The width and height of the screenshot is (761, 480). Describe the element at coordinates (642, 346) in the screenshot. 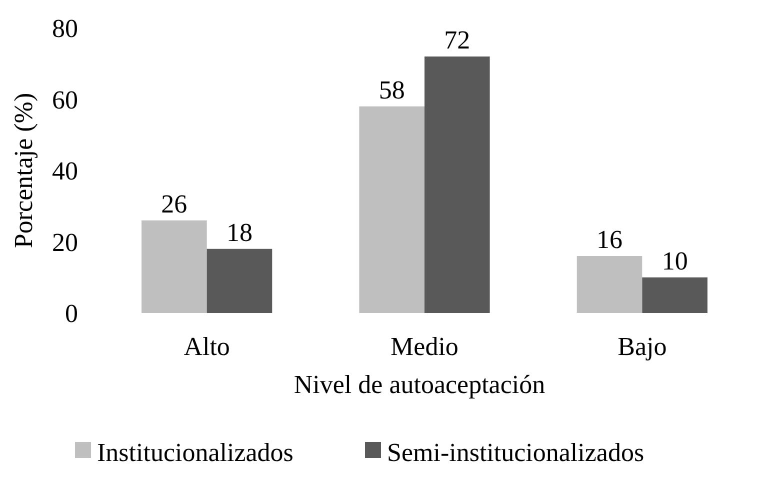

I see `x-tick-label: Bajo` at that location.